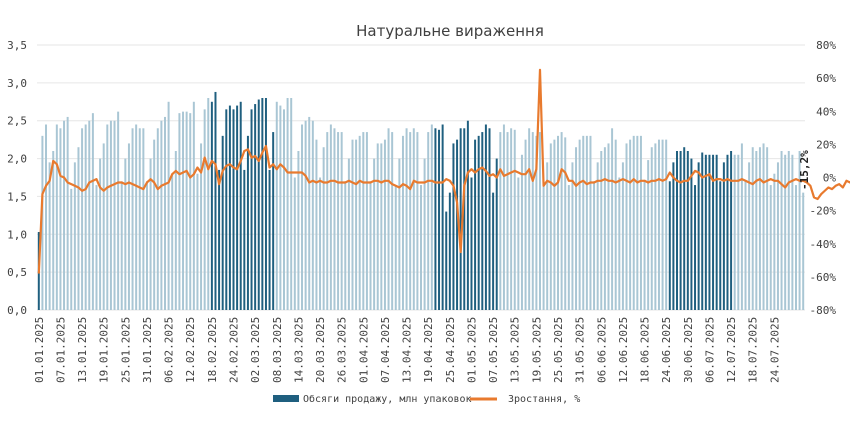 The height and width of the screenshot is (421, 850). Describe the element at coordinates (544, 399) in the screenshot. I see `legend-line-label: Зростання, %` at that location.